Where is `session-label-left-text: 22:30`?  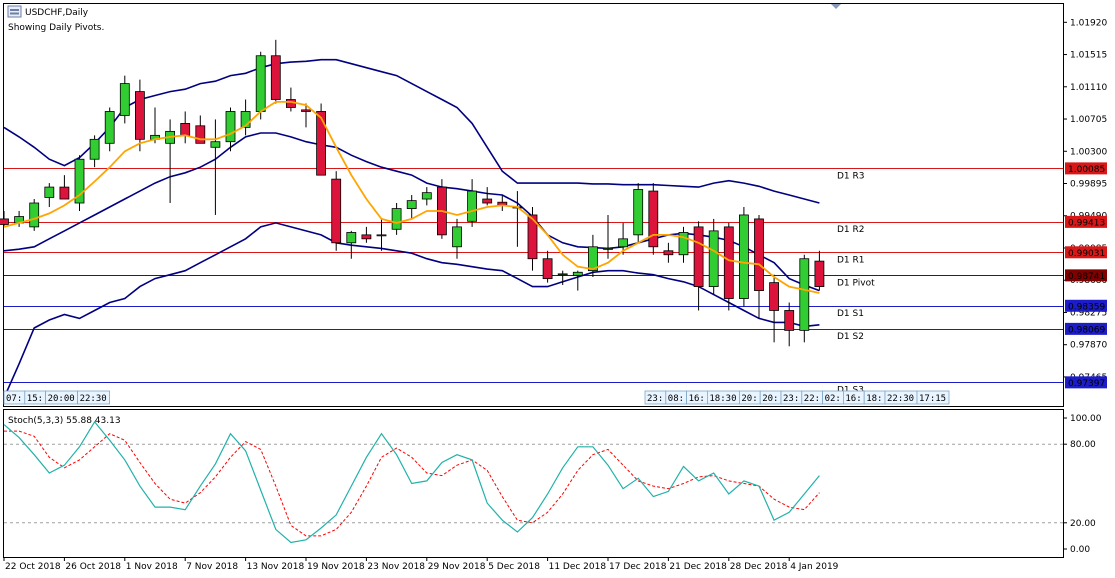 session-label-left-text: 22:30 is located at coordinates (93, 399).